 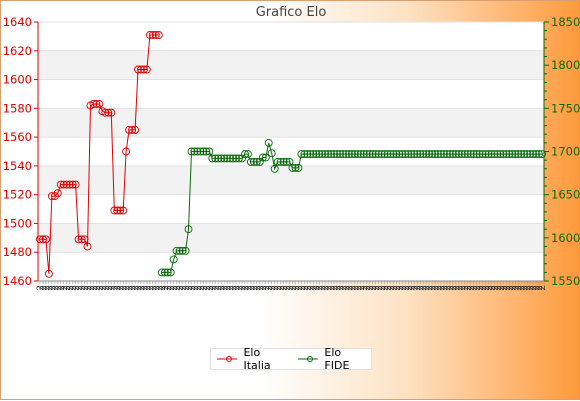 What do you see at coordinates (334, 359) in the screenshot?
I see `legend-item-fide: Elo FIDE` at bounding box center [334, 359].